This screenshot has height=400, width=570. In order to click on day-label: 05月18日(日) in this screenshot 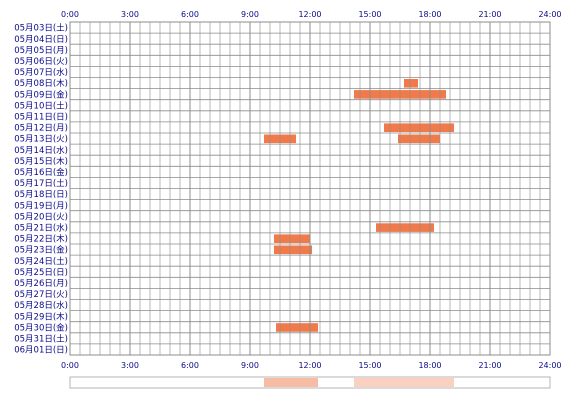, I will do `click(41, 195)`.